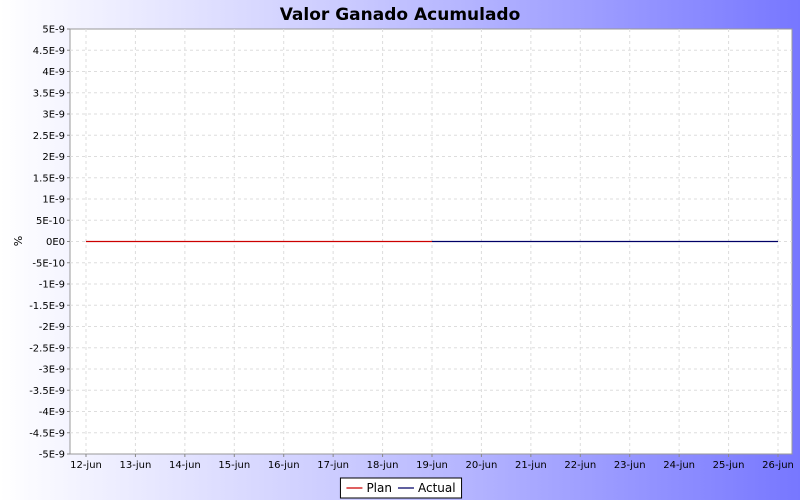 The width and height of the screenshot is (800, 500). I want to click on y-tick-label: 5E-9, so click(53, 30).